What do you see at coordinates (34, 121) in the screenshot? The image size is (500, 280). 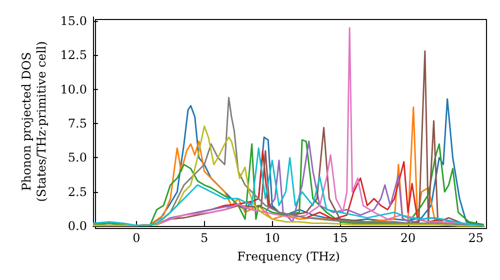 I see `y-axis-title: Phonon projected DOS (States/THz·primitive cell)` at bounding box center [34, 121].